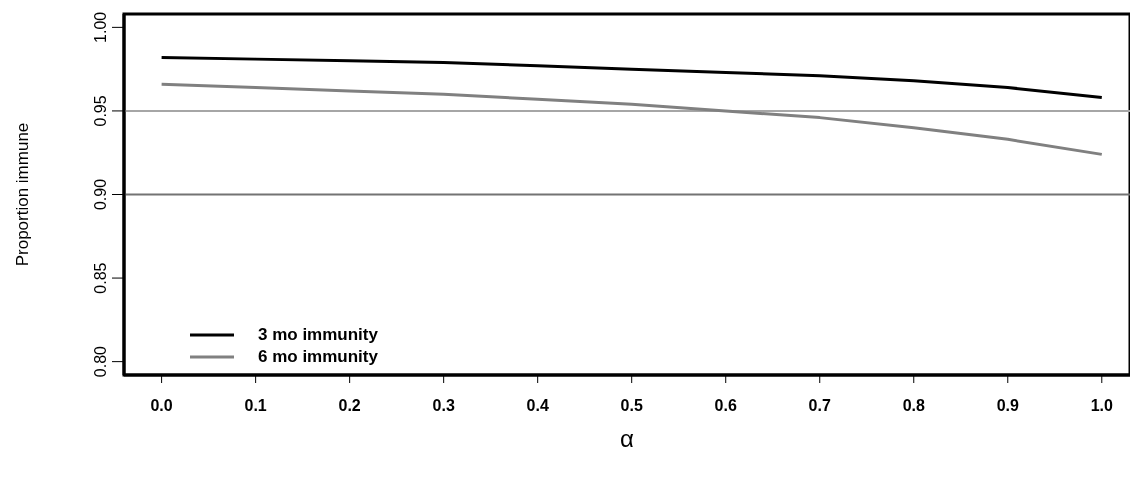  Describe the element at coordinates (100, 362) in the screenshot. I see `text: 0.80` at that location.